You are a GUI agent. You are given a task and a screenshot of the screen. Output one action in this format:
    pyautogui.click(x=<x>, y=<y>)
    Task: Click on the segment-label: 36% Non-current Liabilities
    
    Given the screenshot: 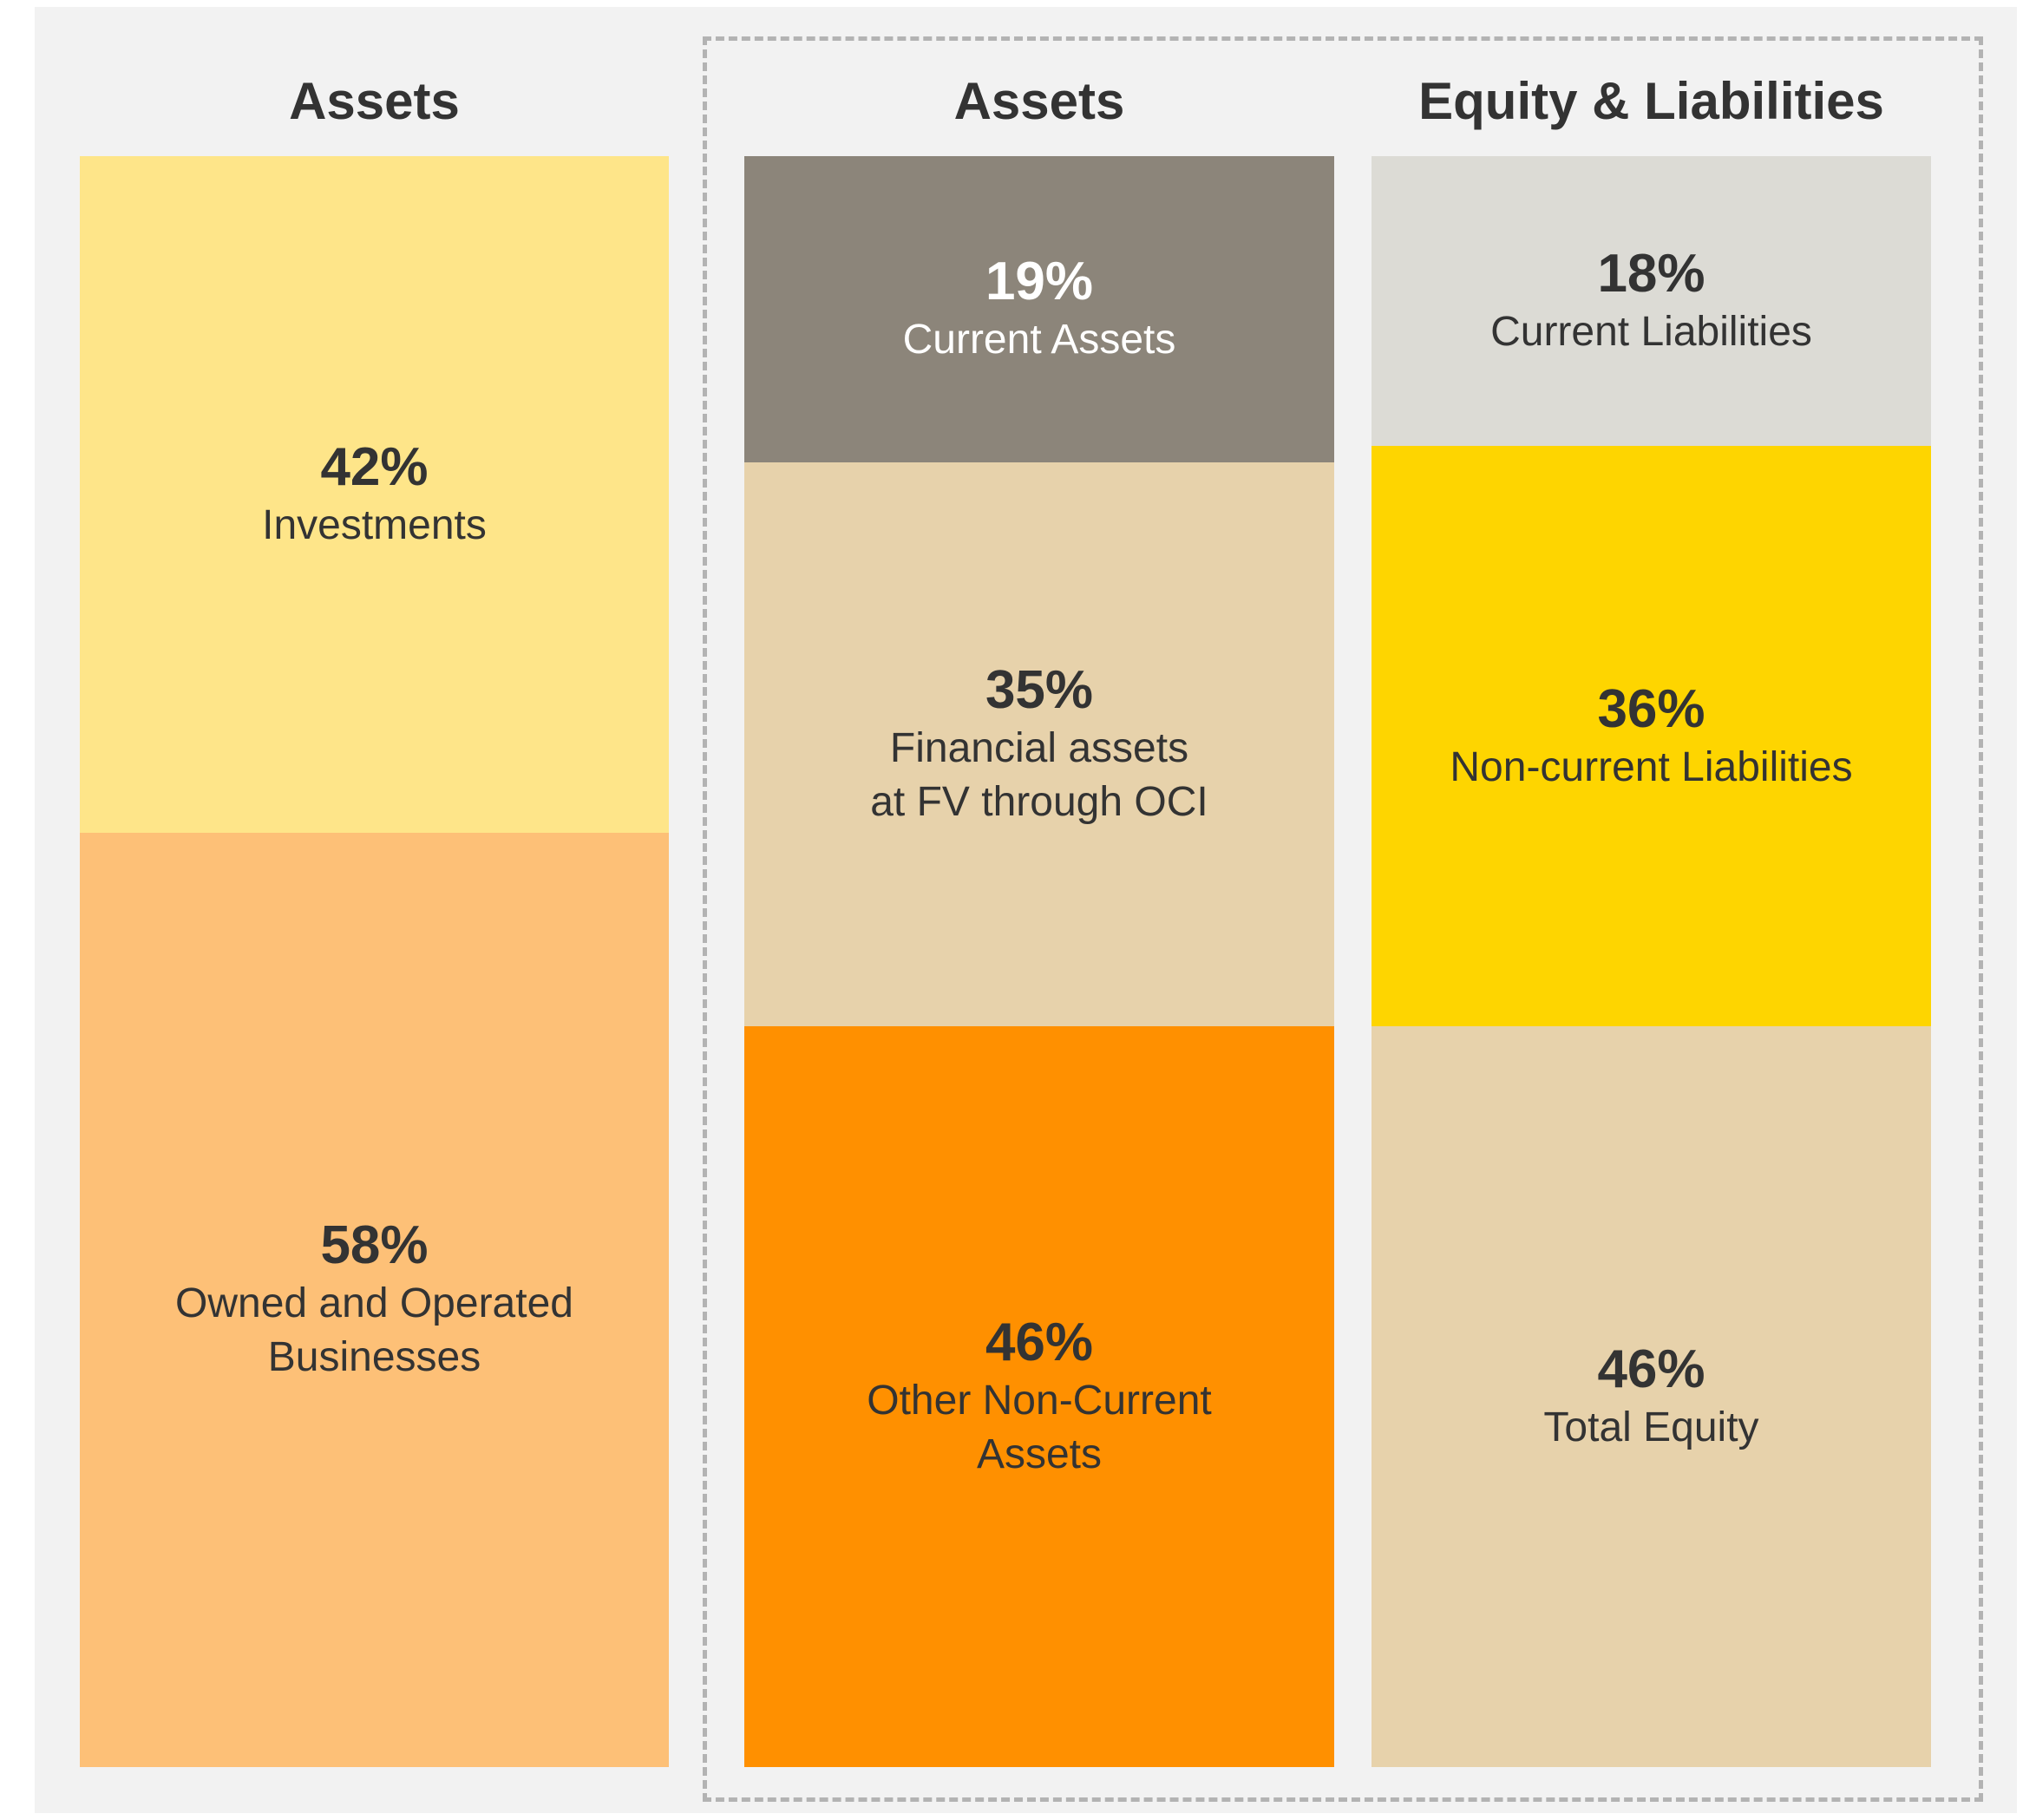 What is the action you would take?
    pyautogui.click(x=1651, y=736)
    